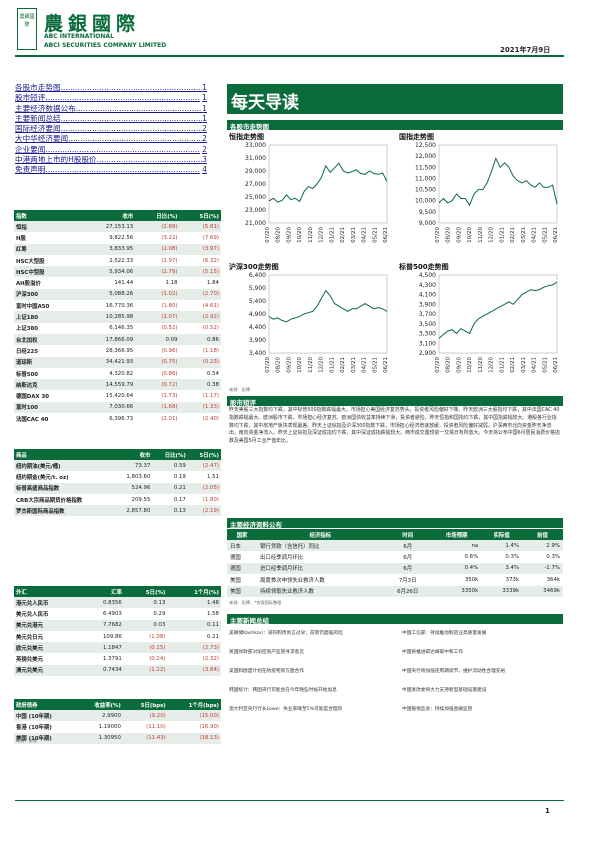 This screenshot has height=842, width=595. I want to click on table-cell: 0.03, so click(145, 625).